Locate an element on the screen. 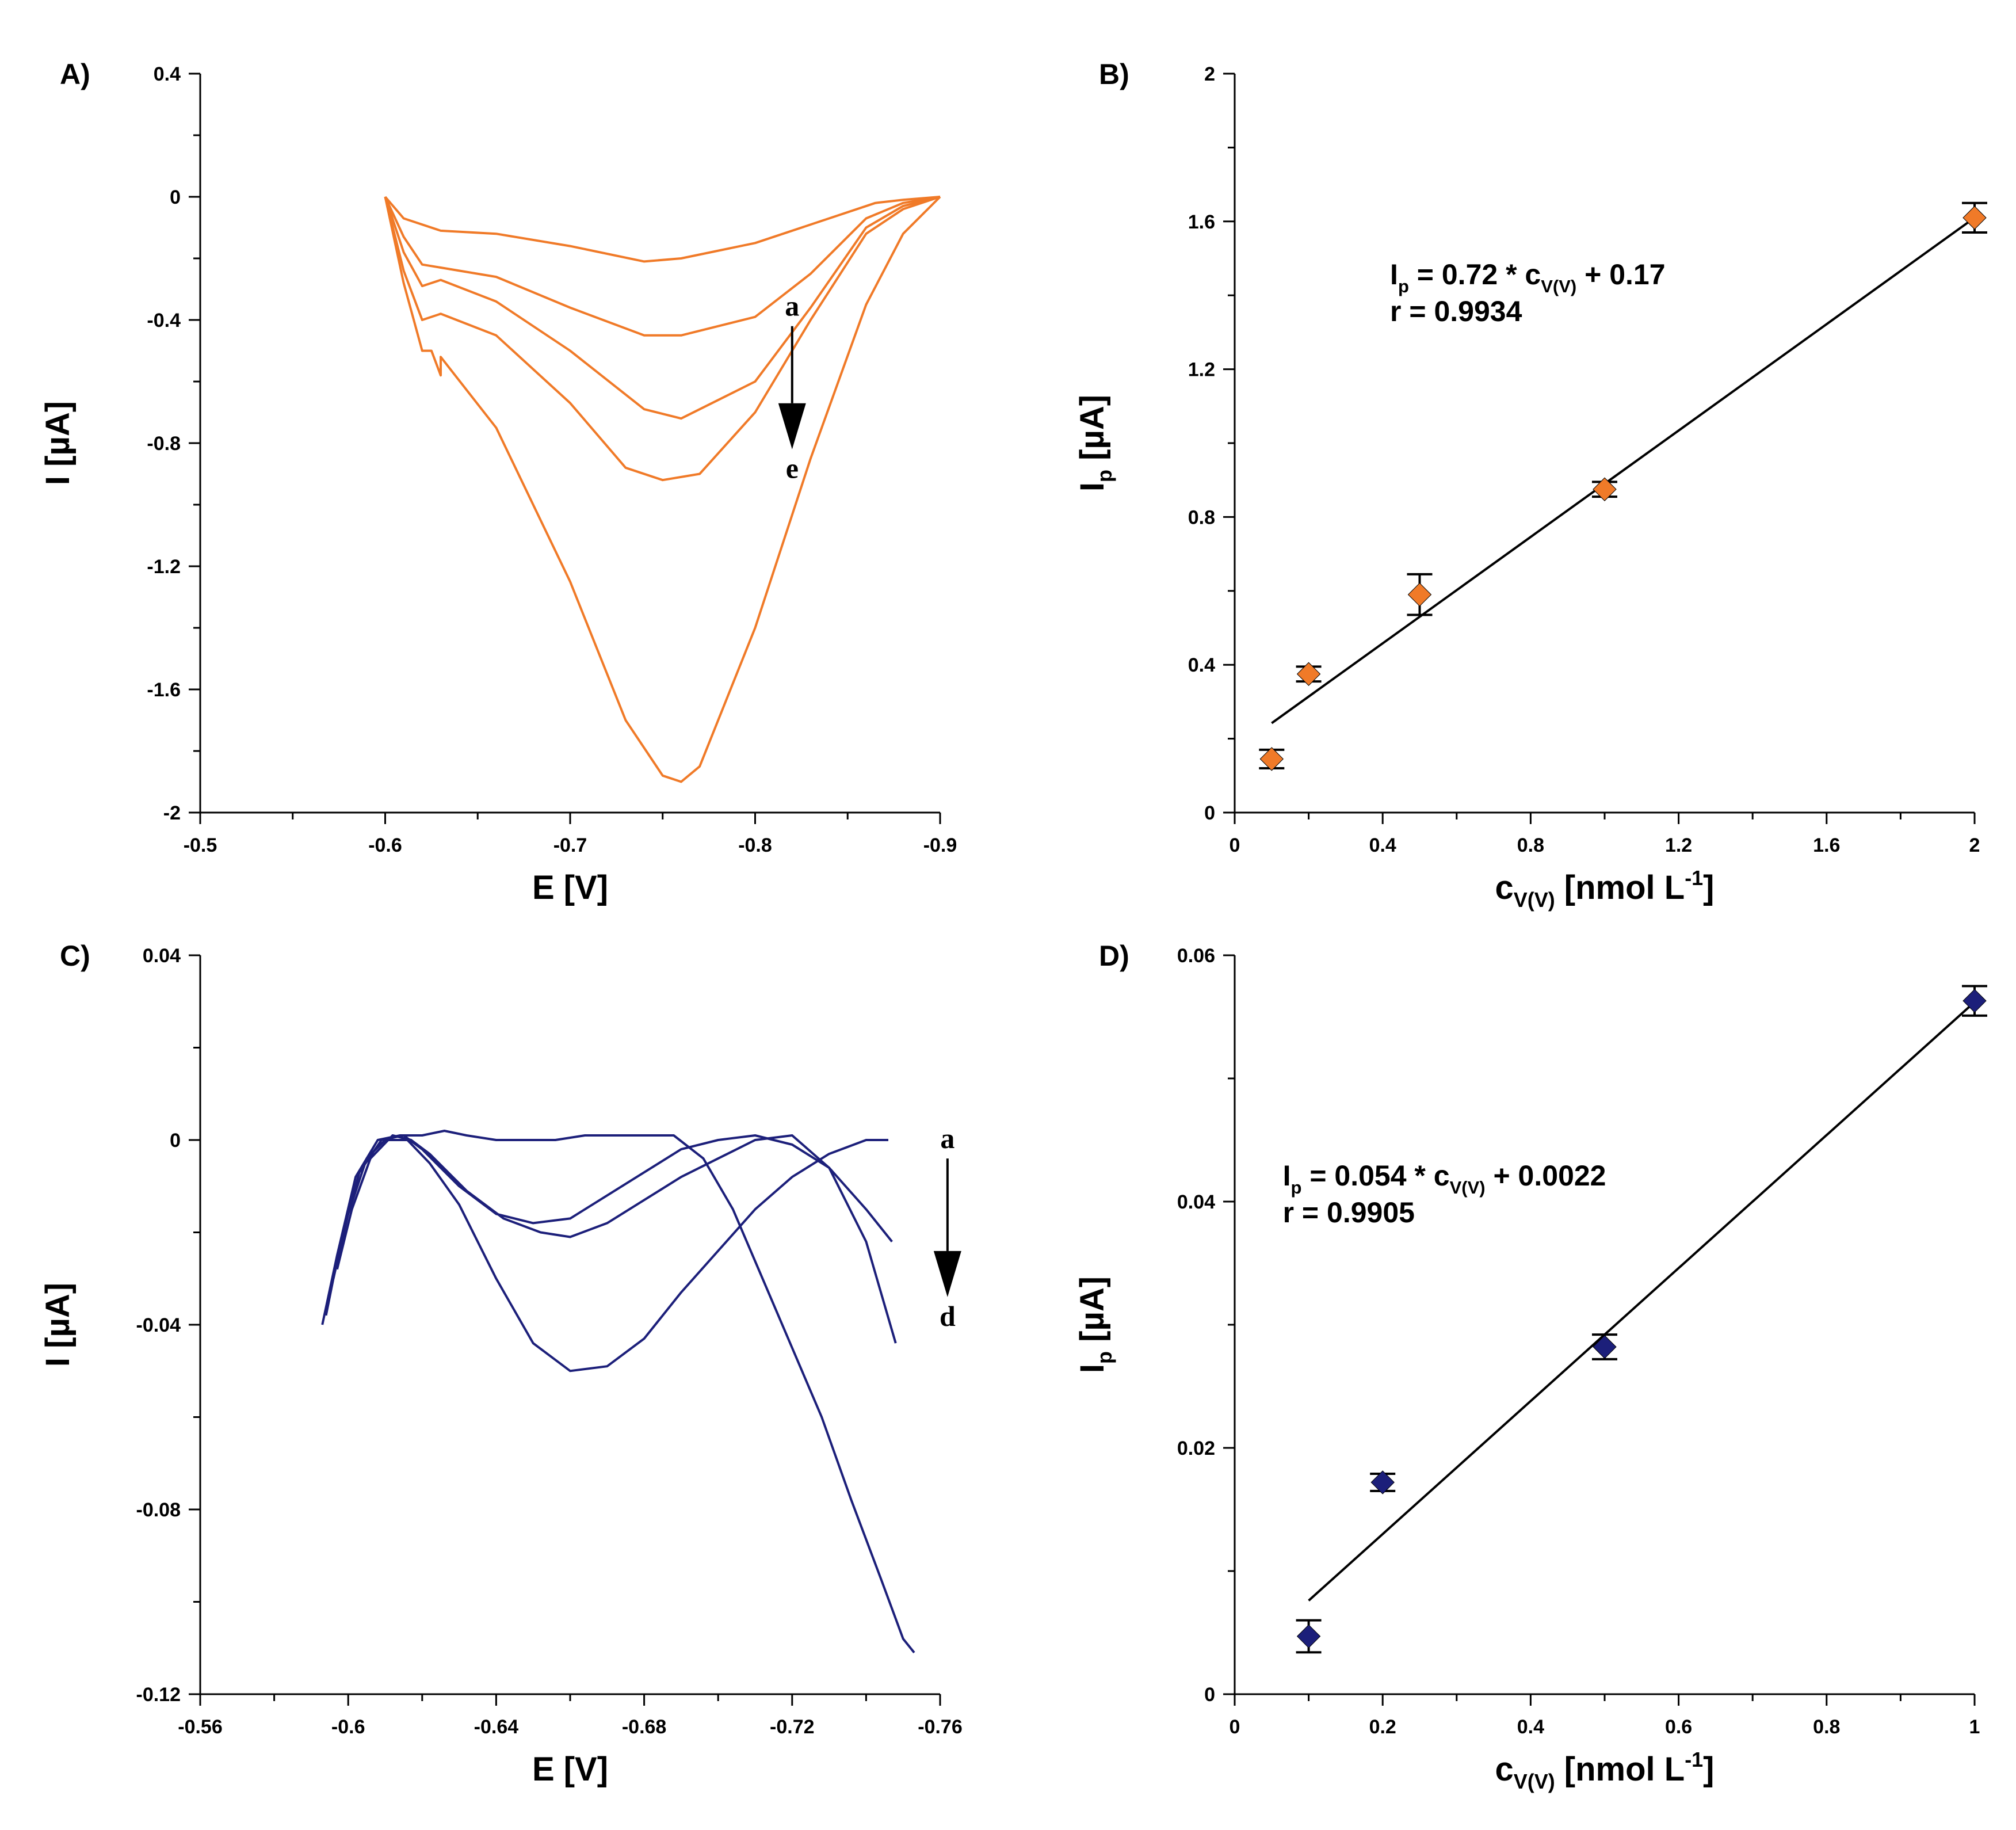 The image size is (2016, 1830). x-tick-label: -0.56 is located at coordinates (200, 1727).